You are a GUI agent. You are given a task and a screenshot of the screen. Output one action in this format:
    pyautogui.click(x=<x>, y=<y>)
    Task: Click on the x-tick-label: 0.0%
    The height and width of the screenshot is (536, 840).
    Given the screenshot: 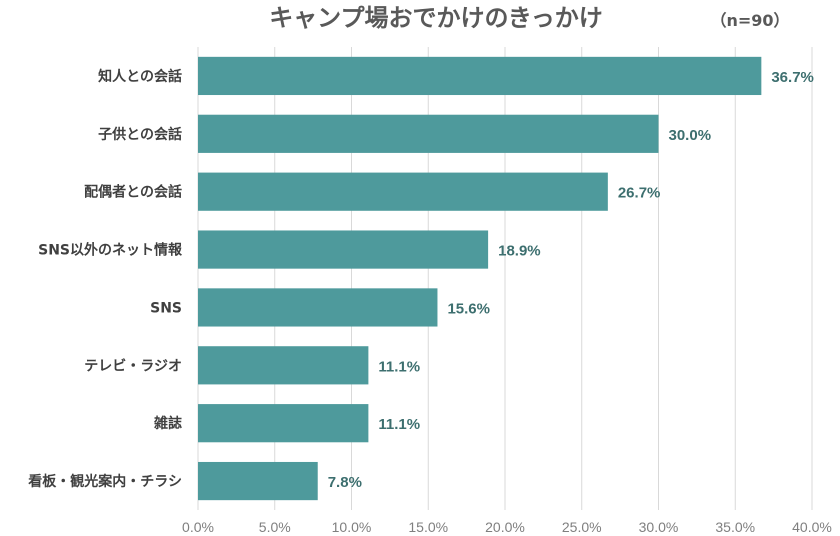 What is the action you would take?
    pyautogui.click(x=198, y=527)
    